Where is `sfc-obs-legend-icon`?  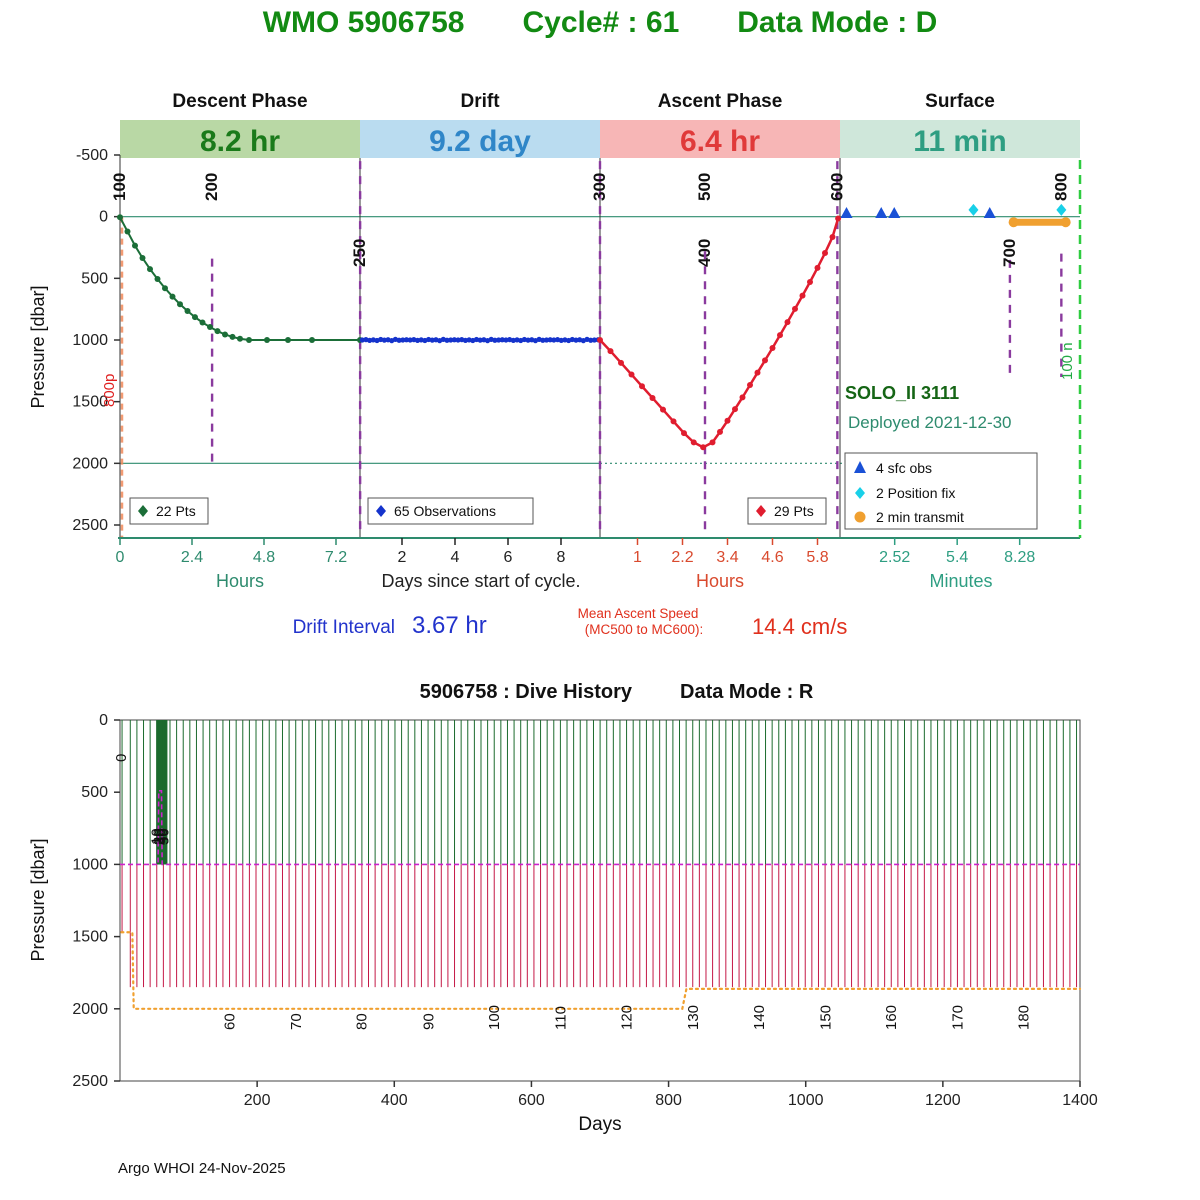 sfc-obs-legend-icon is located at coordinates (860, 467).